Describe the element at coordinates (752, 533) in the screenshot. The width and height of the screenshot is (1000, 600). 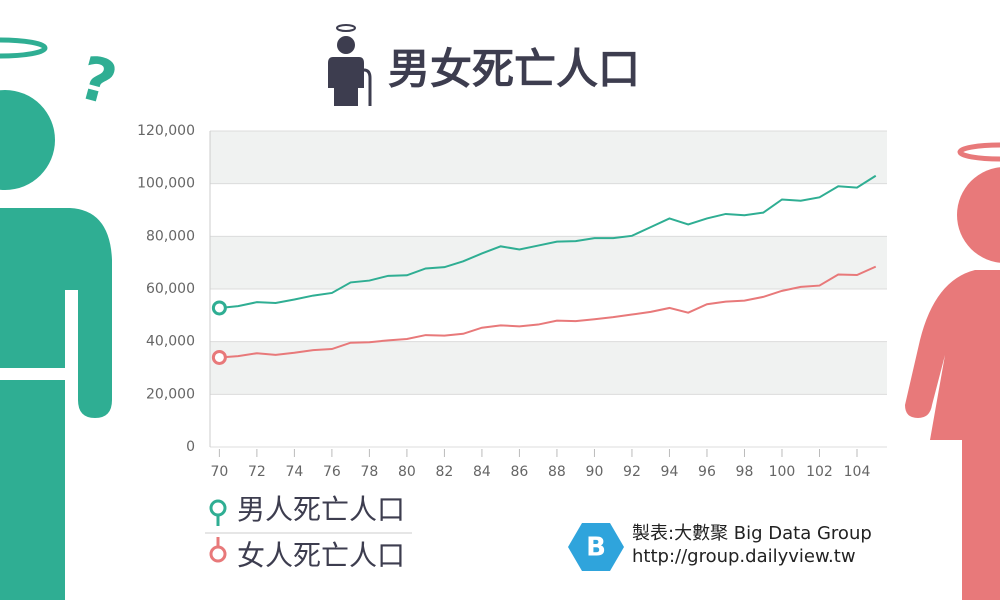
I see `source-credit: 製表:大數聚 Big Data Group` at that location.